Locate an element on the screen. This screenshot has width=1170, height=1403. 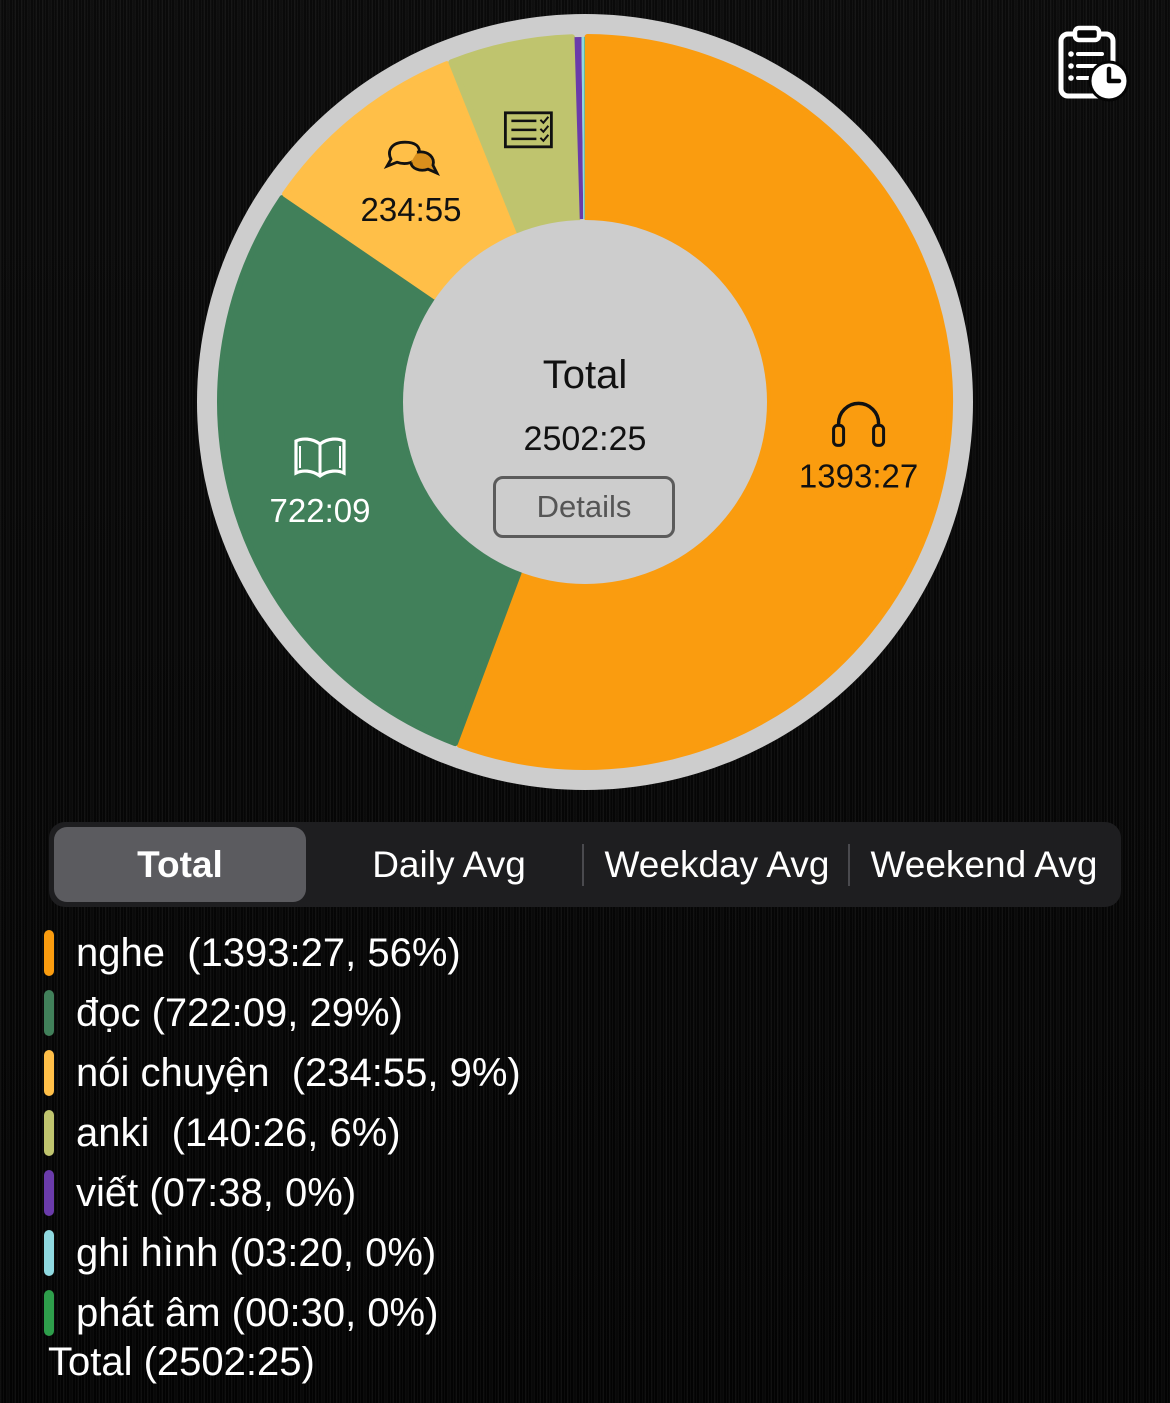
tab-total: Total is located at coordinates (180, 864).